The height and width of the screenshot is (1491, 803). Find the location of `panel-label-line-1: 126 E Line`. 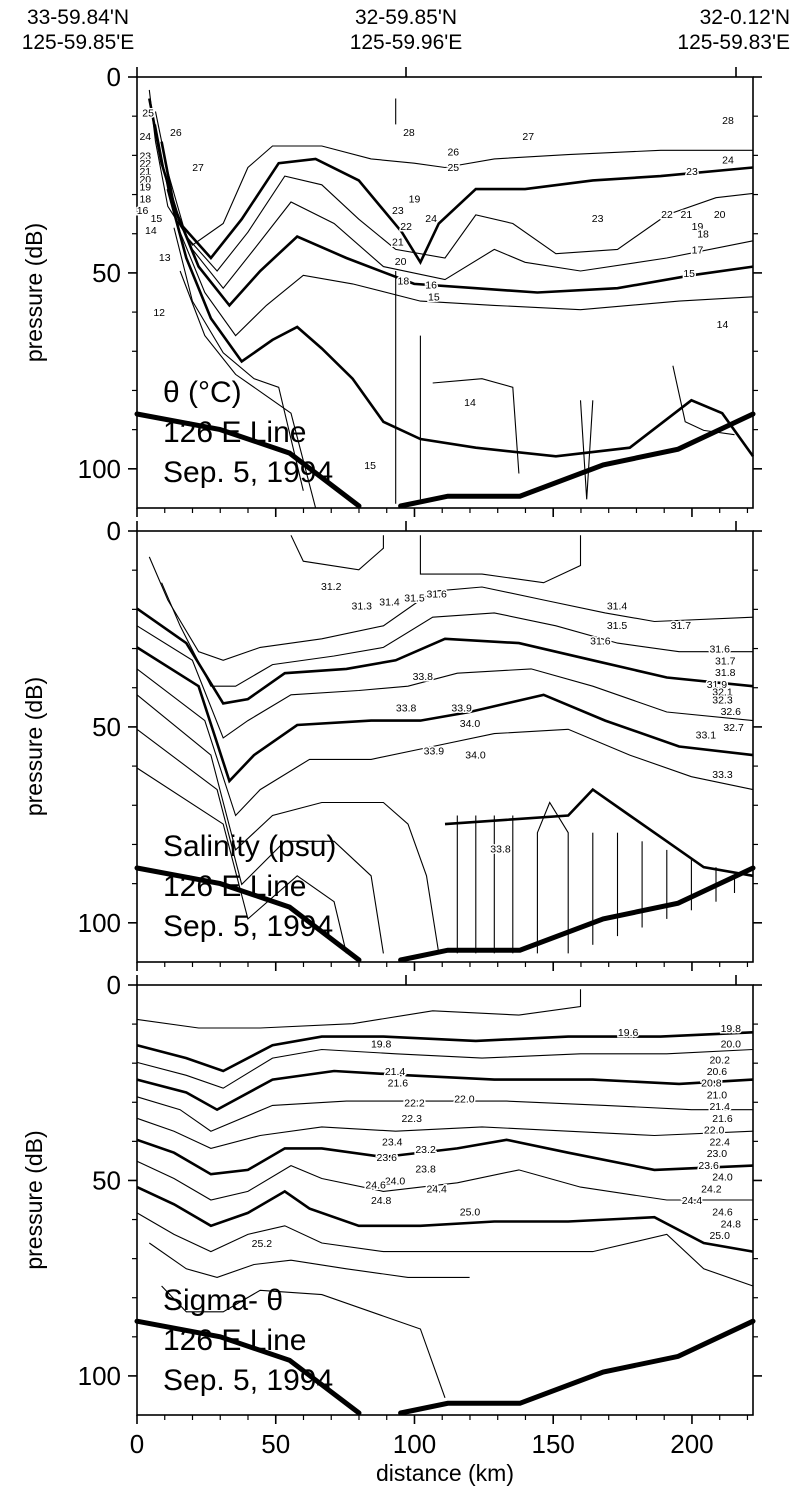

panel-label-line-1: 126 E Line is located at coordinates (234, 432).